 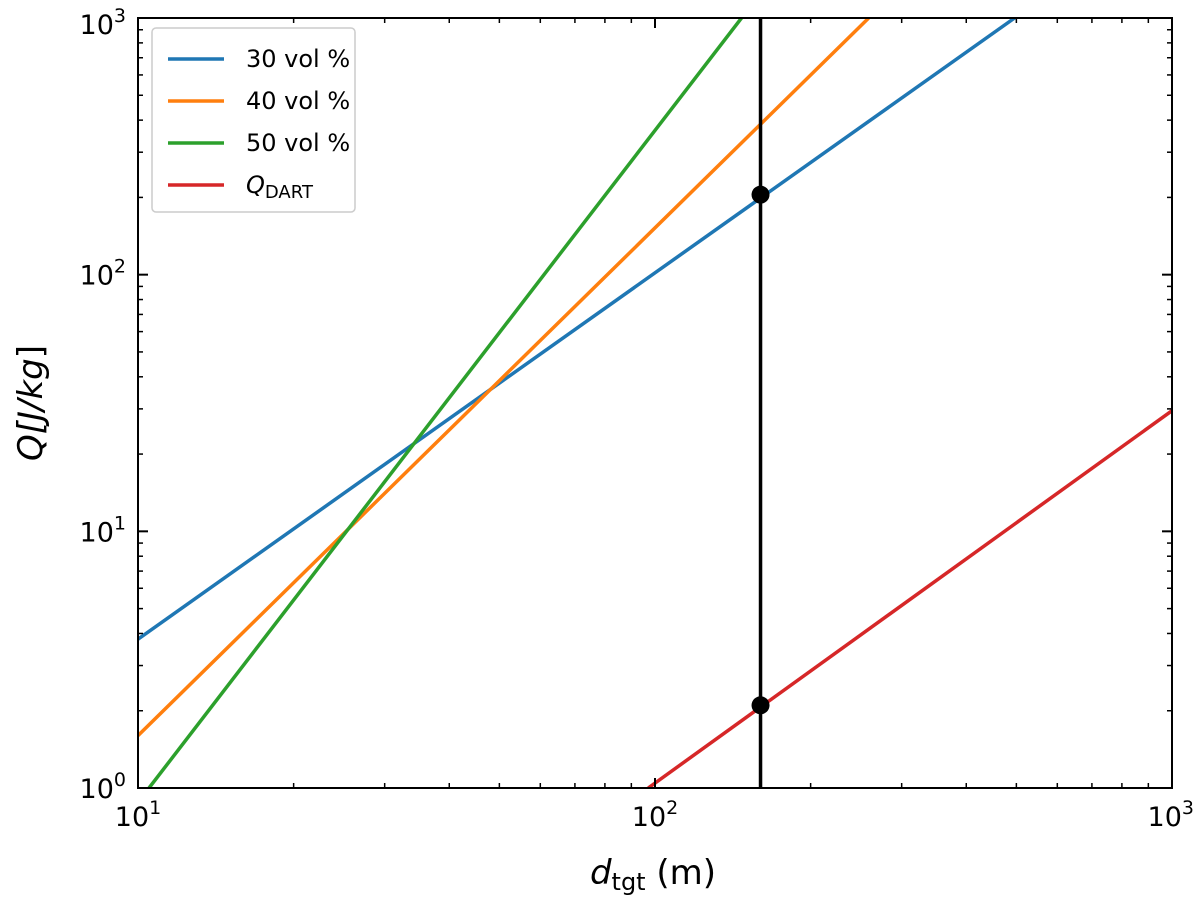 I want to click on y-axis-label-q: Q[, so click(x=31, y=440).